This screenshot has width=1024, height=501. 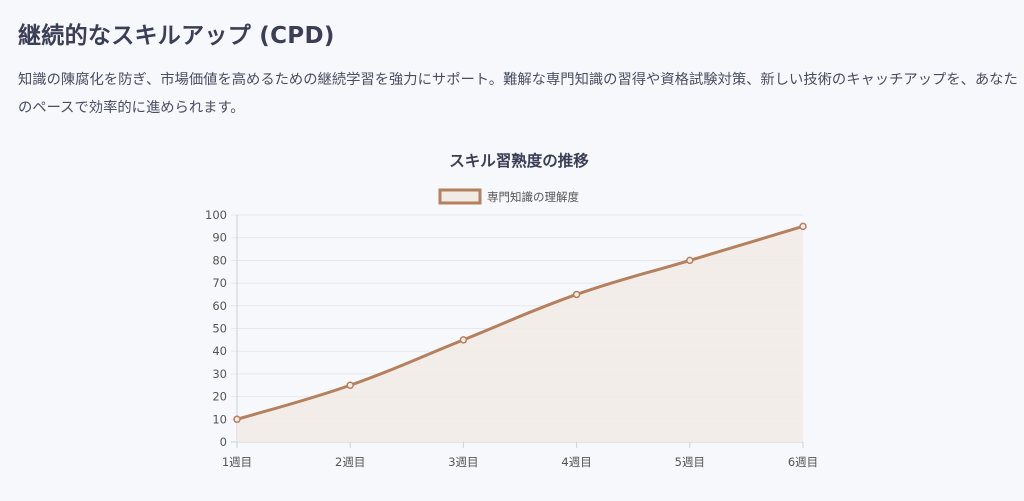 I want to click on legend-label: 専門知識の理解度, so click(x=533, y=197).